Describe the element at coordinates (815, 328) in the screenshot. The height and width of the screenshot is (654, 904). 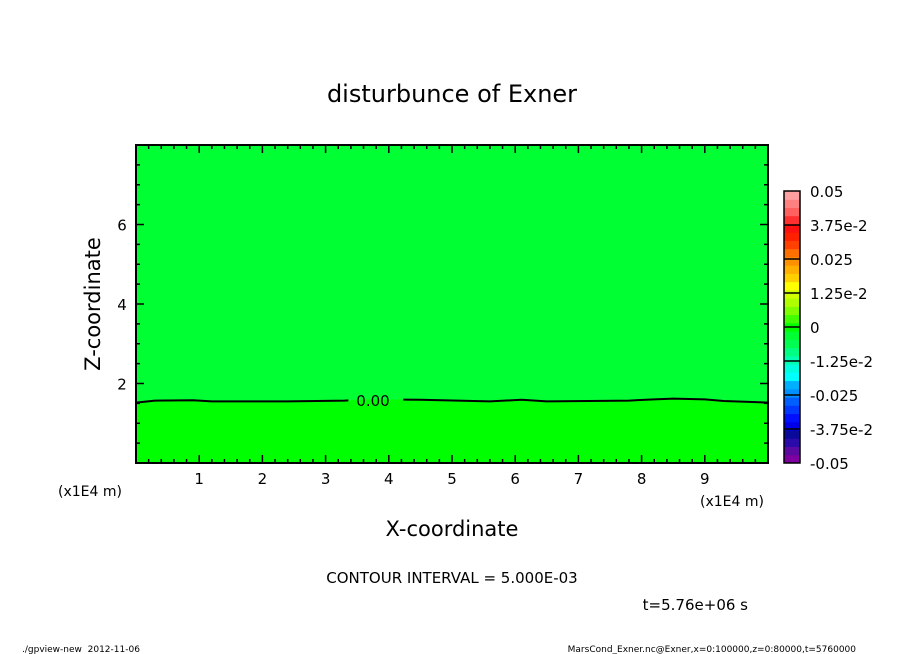
I see `colorbar-label: 0` at that location.